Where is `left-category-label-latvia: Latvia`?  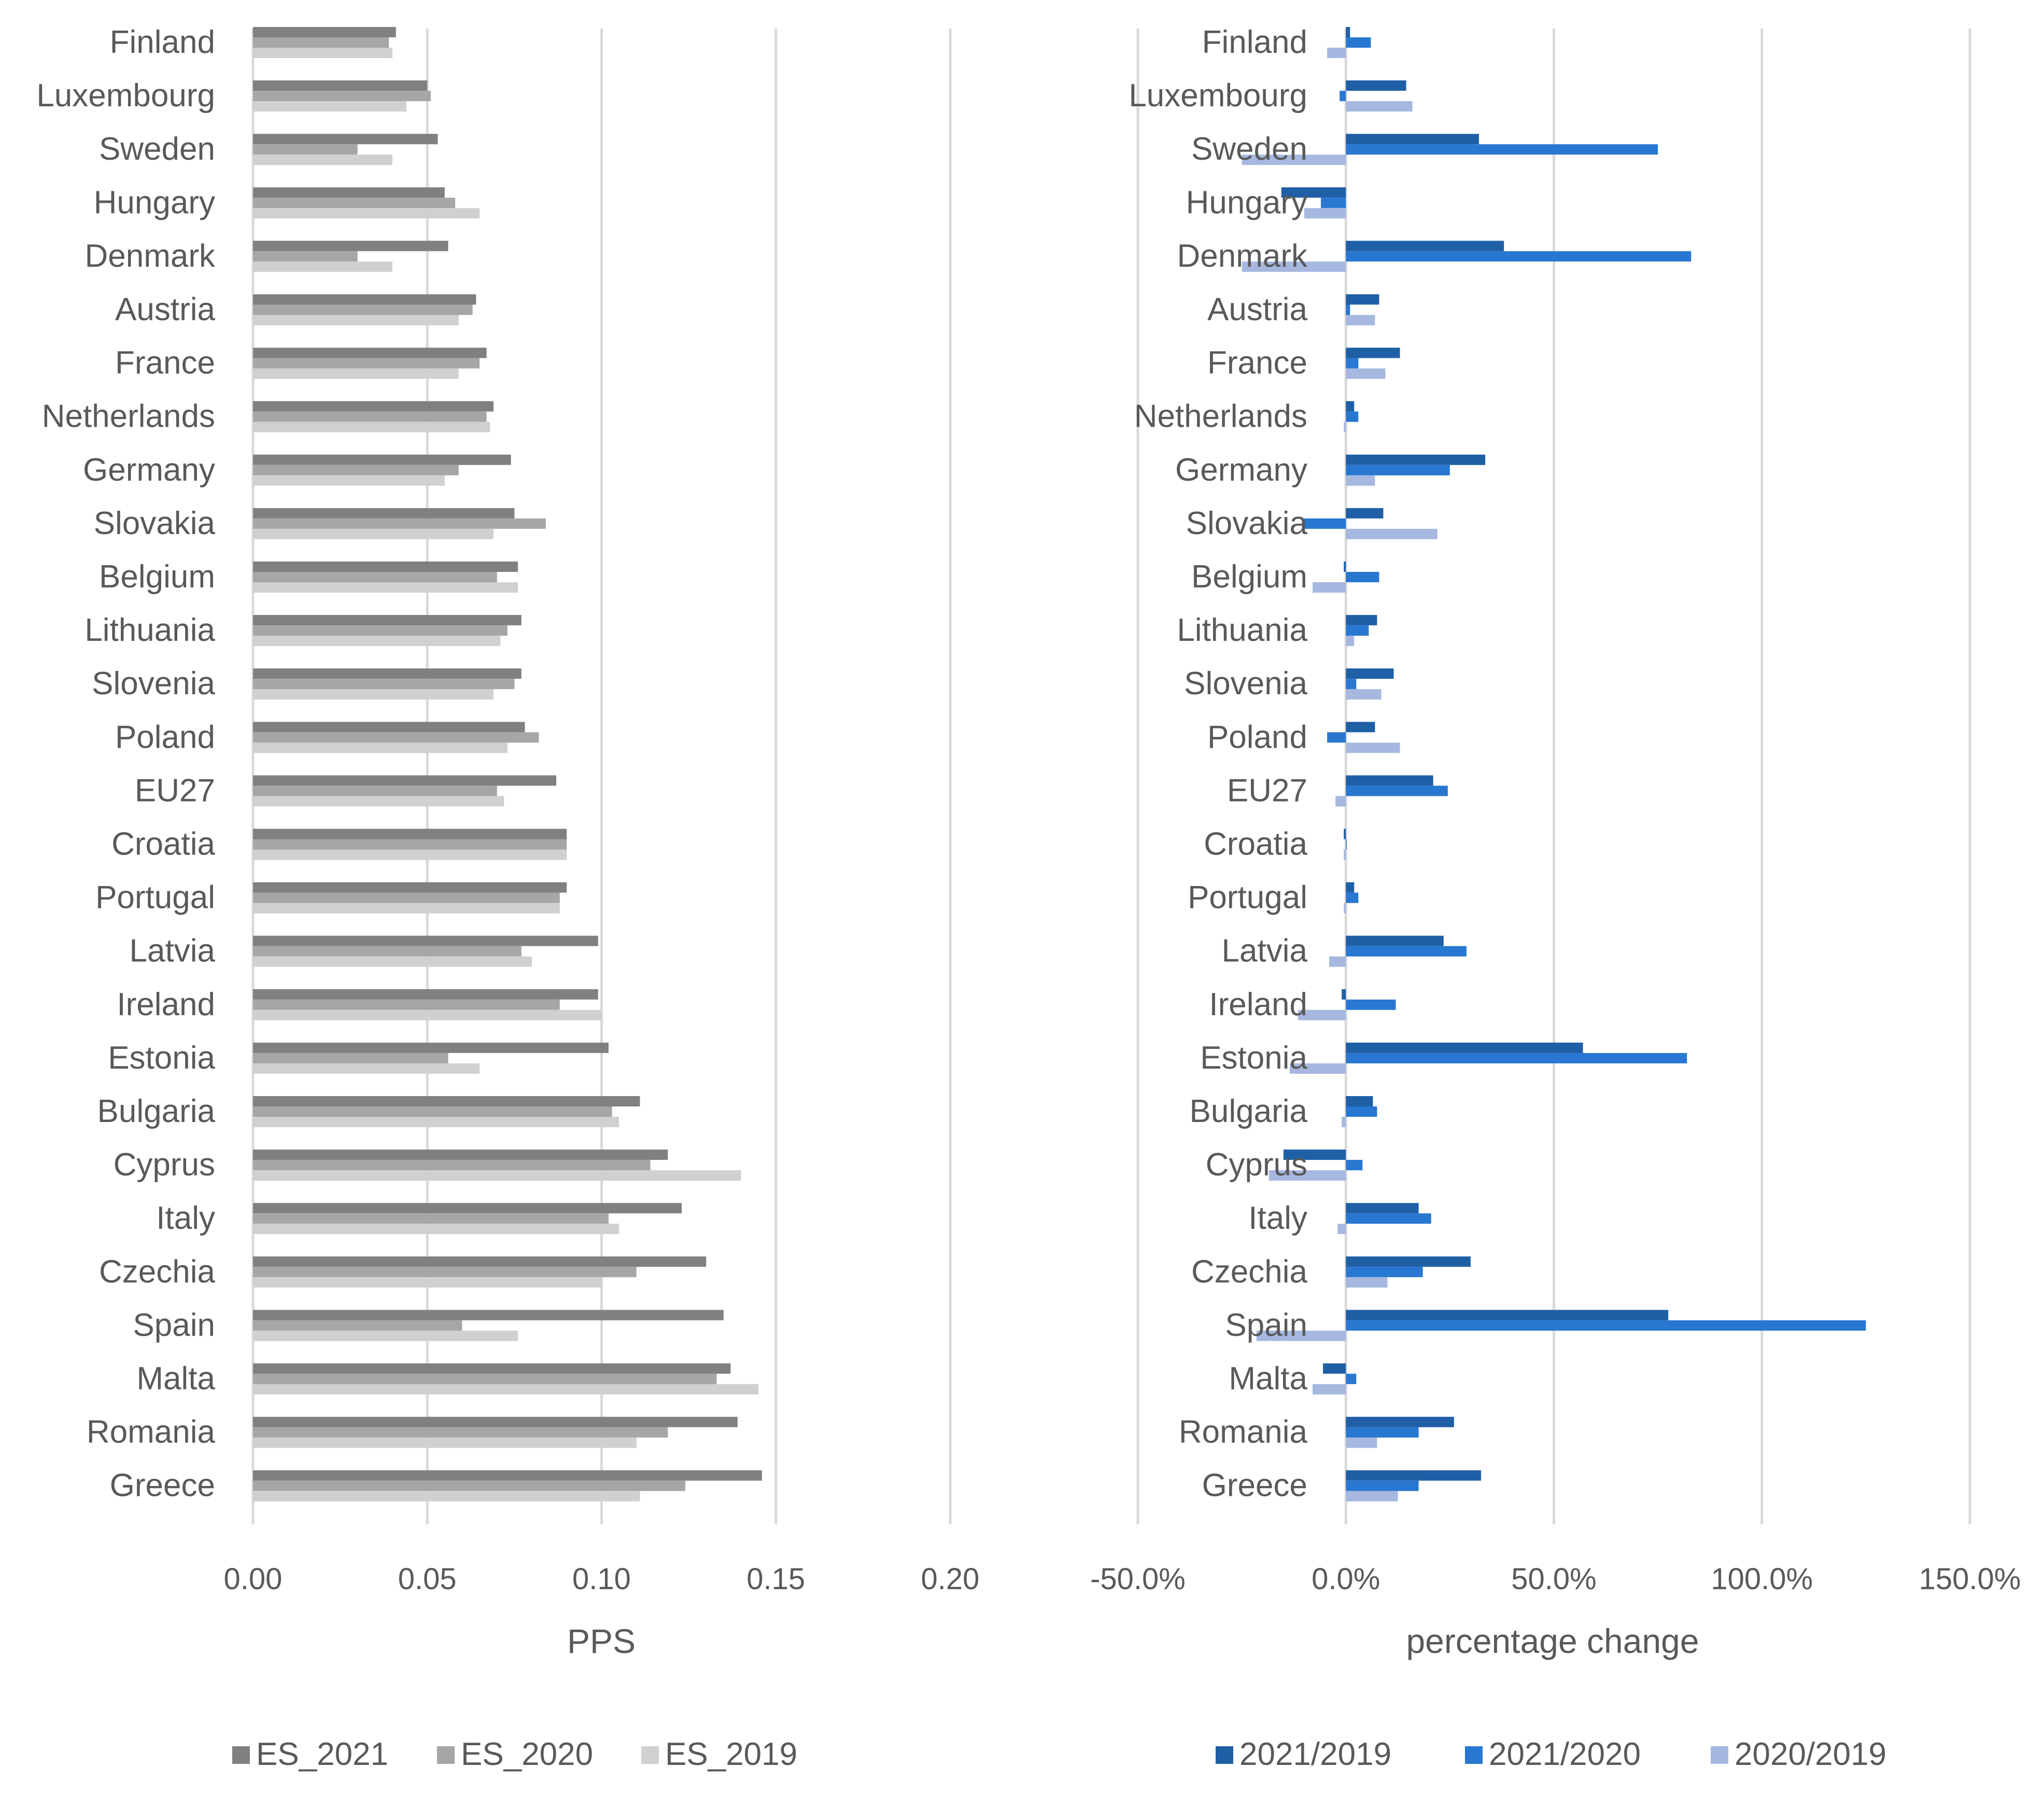 left-category-label-latvia: Latvia is located at coordinates (173, 951).